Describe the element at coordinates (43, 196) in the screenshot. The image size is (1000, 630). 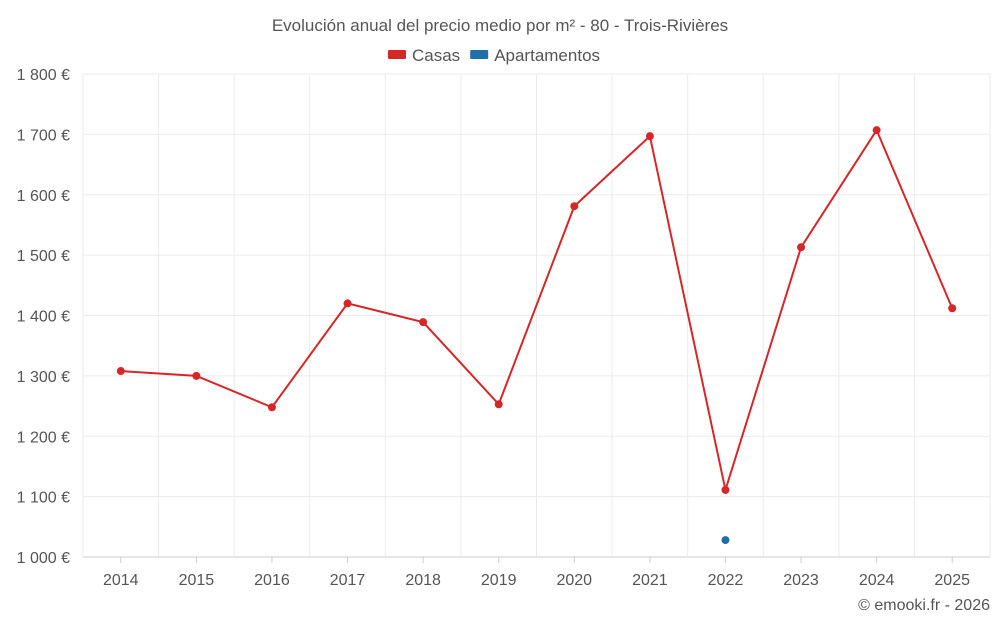
I see `y-tick-label: 1 600 €` at that location.